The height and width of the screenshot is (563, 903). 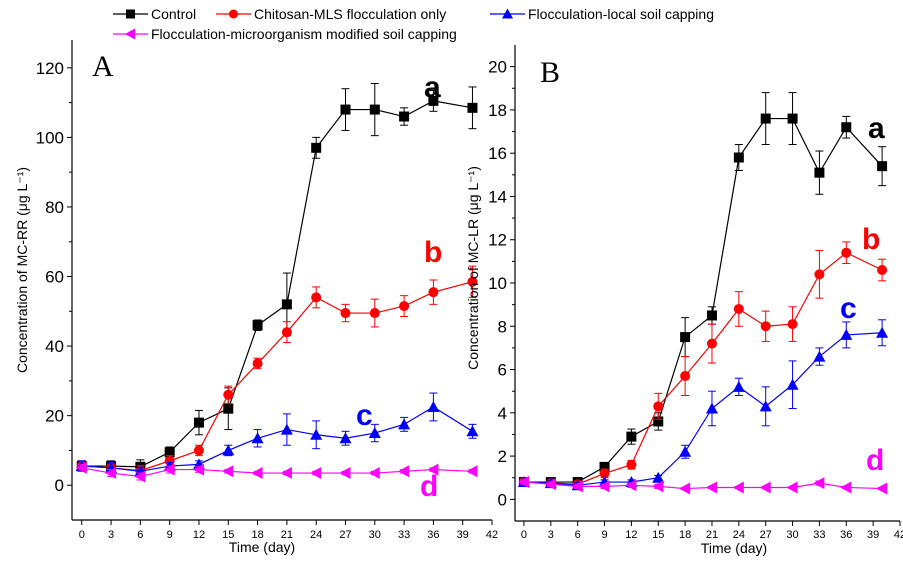 What do you see at coordinates (876, 128) in the screenshot?
I see `curve-label: a` at bounding box center [876, 128].